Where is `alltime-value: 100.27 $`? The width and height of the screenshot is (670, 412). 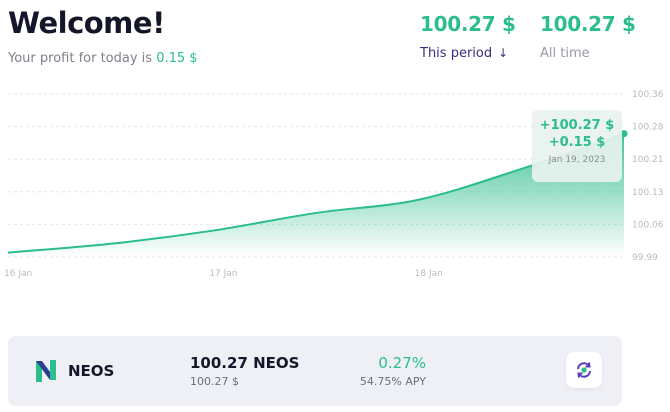
alltime-value: 100.27 $ is located at coordinates (588, 24).